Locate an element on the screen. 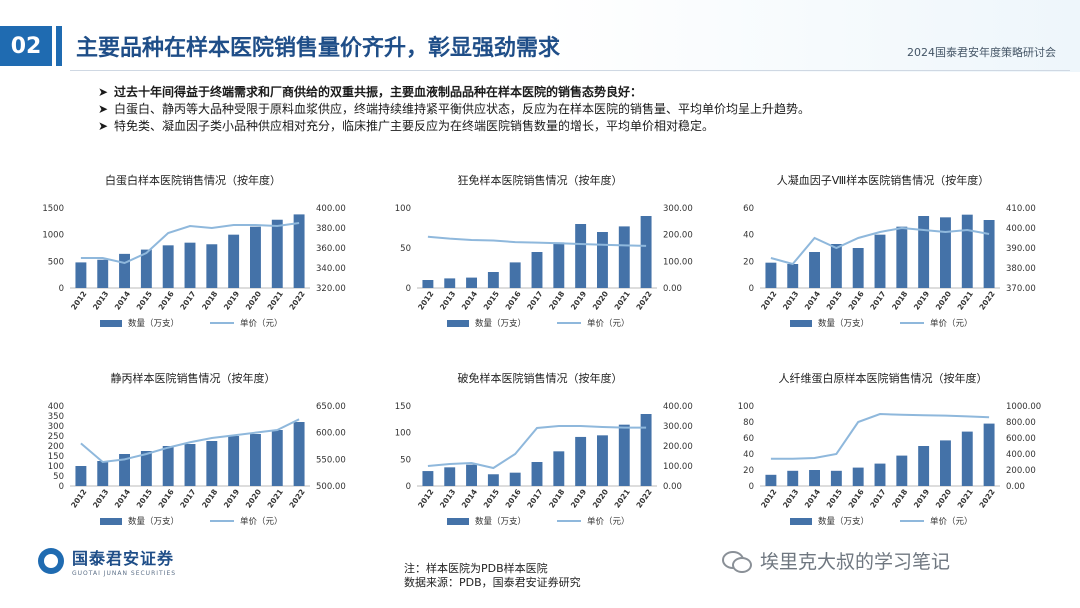 This screenshot has height=608, width=1080. y-tick-right: 100.00 is located at coordinates (678, 467).